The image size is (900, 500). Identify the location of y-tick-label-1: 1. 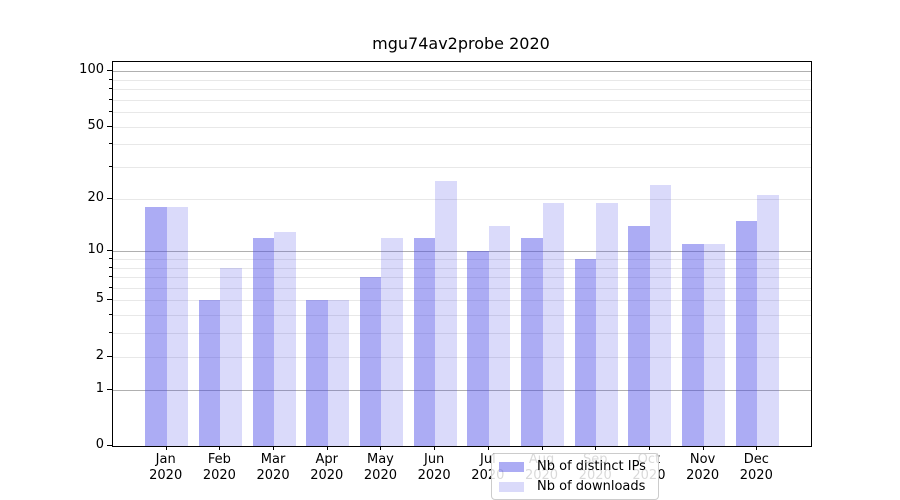
(99, 388).